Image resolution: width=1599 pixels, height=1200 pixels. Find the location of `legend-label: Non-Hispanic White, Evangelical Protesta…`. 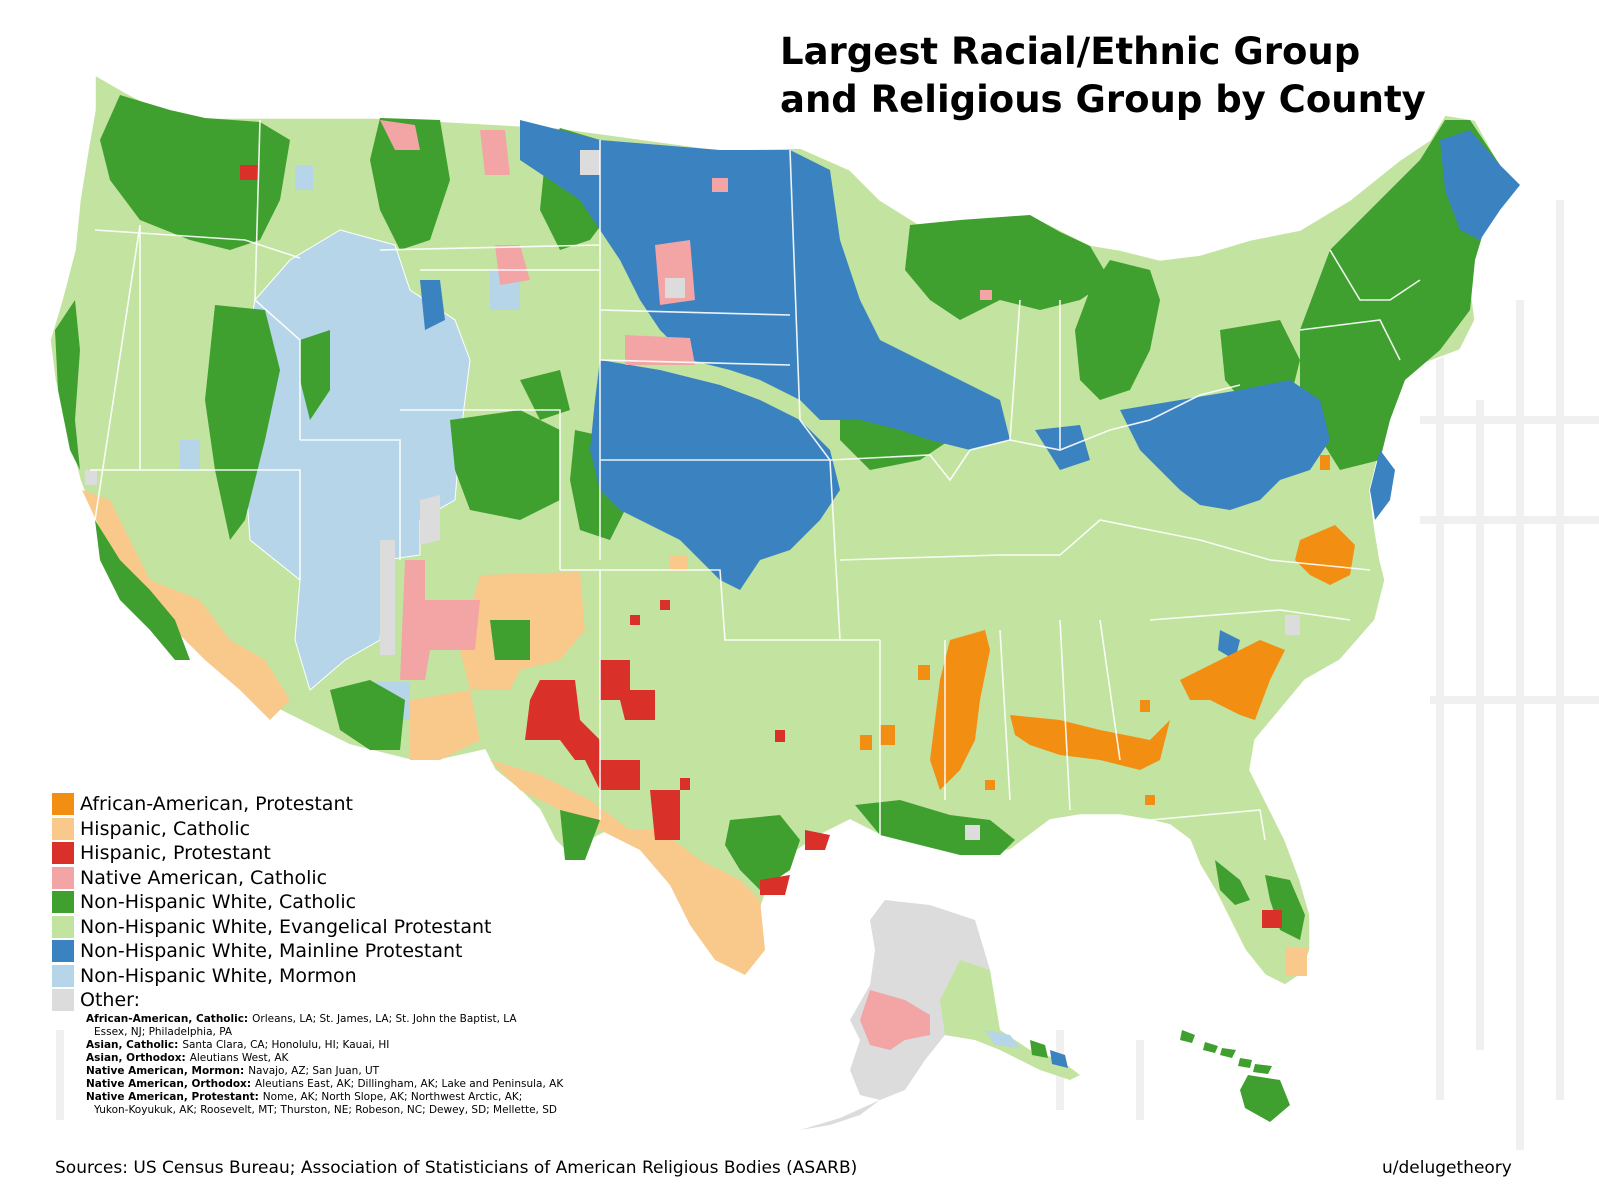

legend-label: Non-Hispanic White, Evangelical Protesta… is located at coordinates (286, 926).